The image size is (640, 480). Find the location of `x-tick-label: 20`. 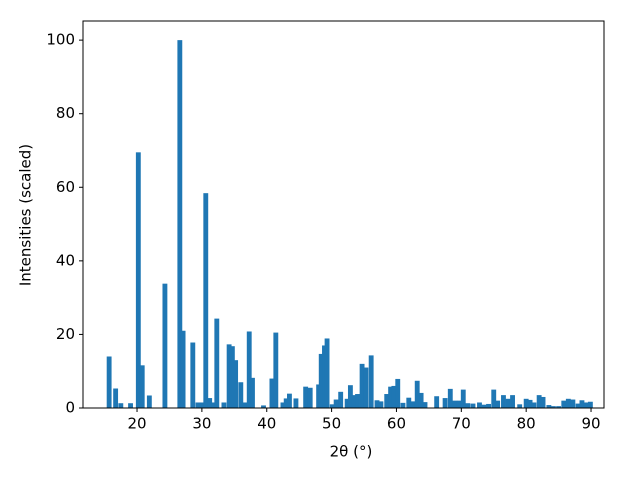

x-tick-label: 20 is located at coordinates (136, 424).